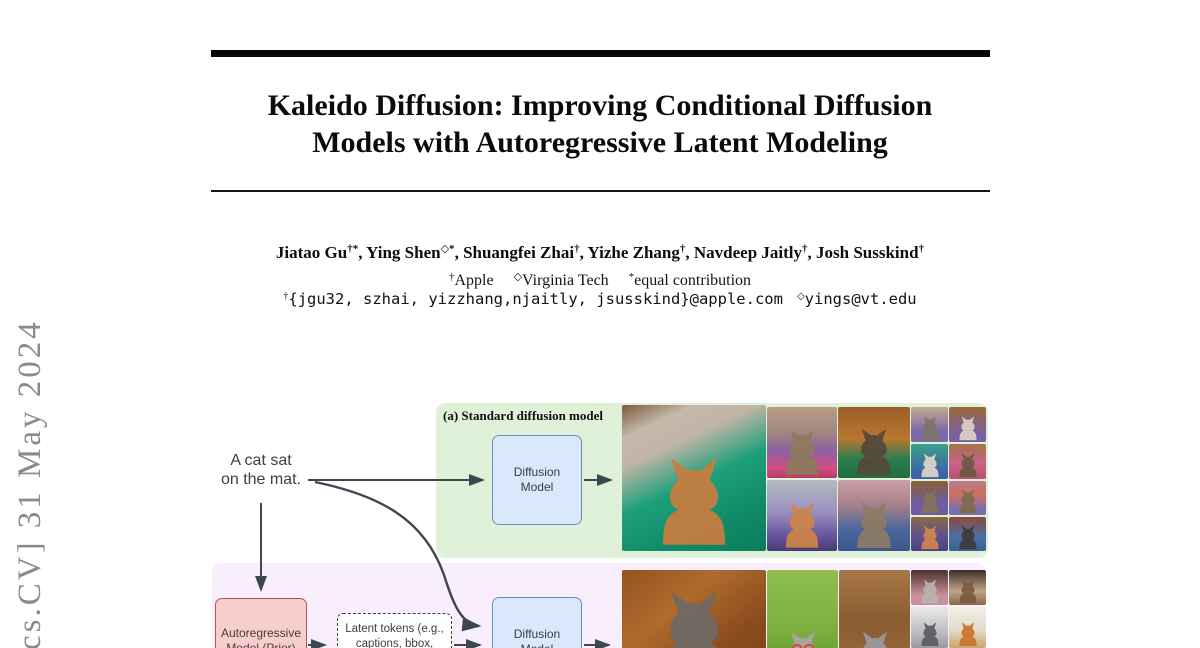 The width and height of the screenshot is (1200, 648). What do you see at coordinates (537, 622) in the screenshot?
I see `diffusion-model-box-b: Diffusion Model` at bounding box center [537, 622].